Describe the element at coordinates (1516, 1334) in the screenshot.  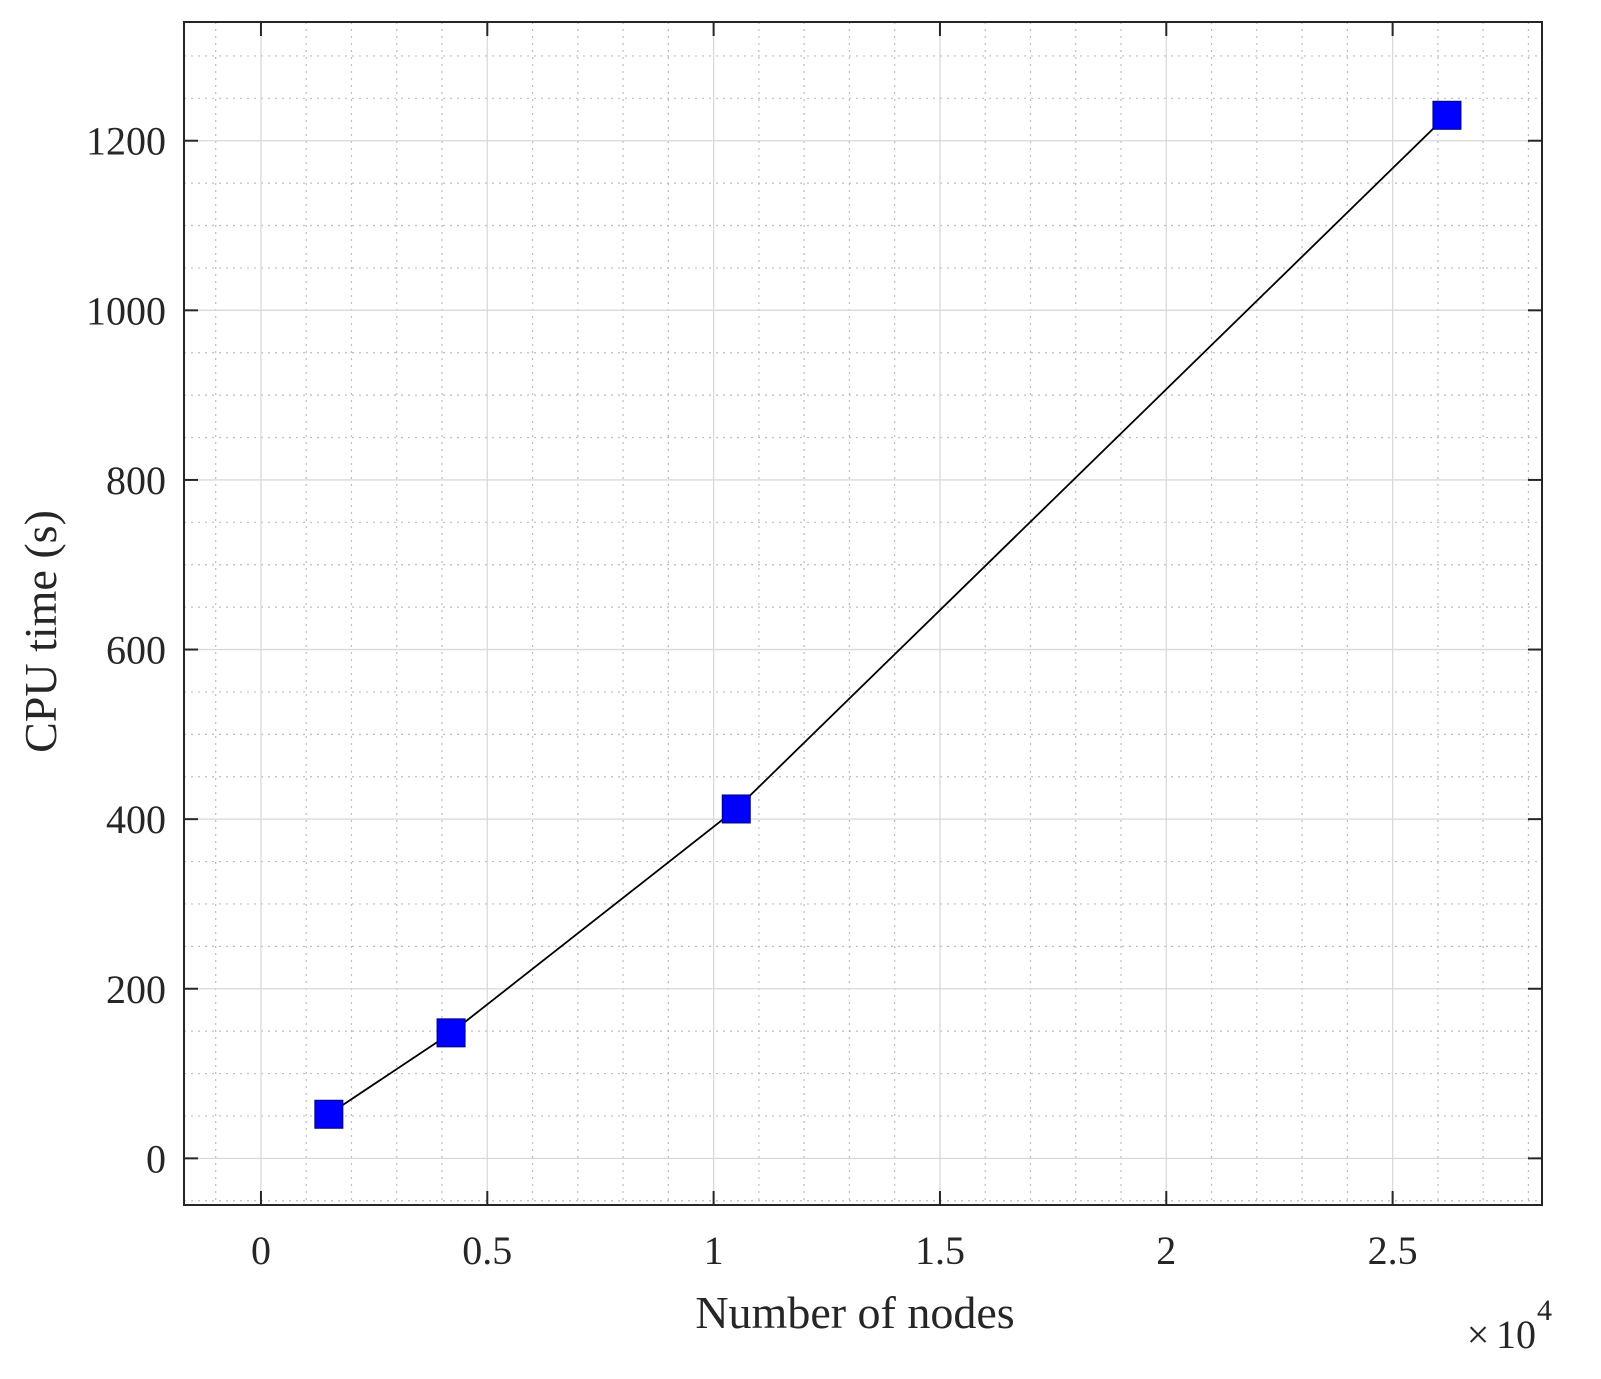
I see `x-exponent-base: 10` at that location.